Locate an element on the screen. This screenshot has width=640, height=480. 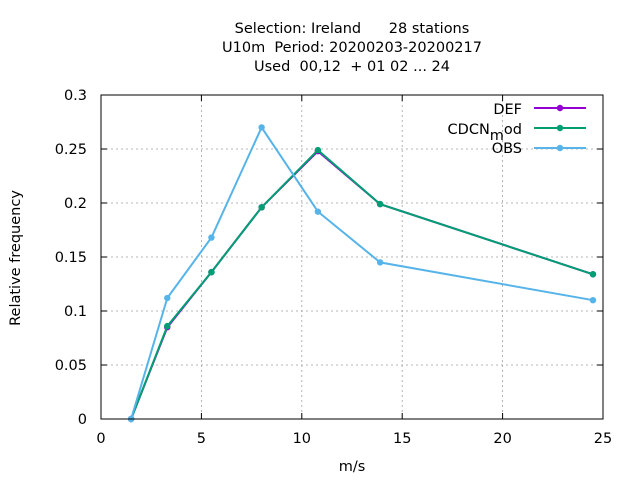
y-tick-label: 0.1 is located at coordinates (75, 312).